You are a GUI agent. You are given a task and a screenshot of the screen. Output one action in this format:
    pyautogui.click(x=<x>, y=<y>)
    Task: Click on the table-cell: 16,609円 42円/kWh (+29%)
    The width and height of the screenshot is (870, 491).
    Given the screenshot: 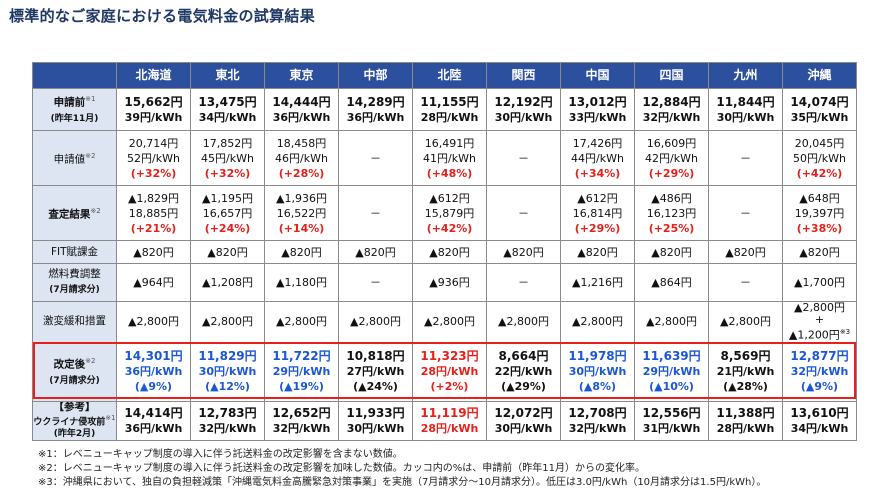 What is the action you would take?
    pyautogui.click(x=671, y=158)
    